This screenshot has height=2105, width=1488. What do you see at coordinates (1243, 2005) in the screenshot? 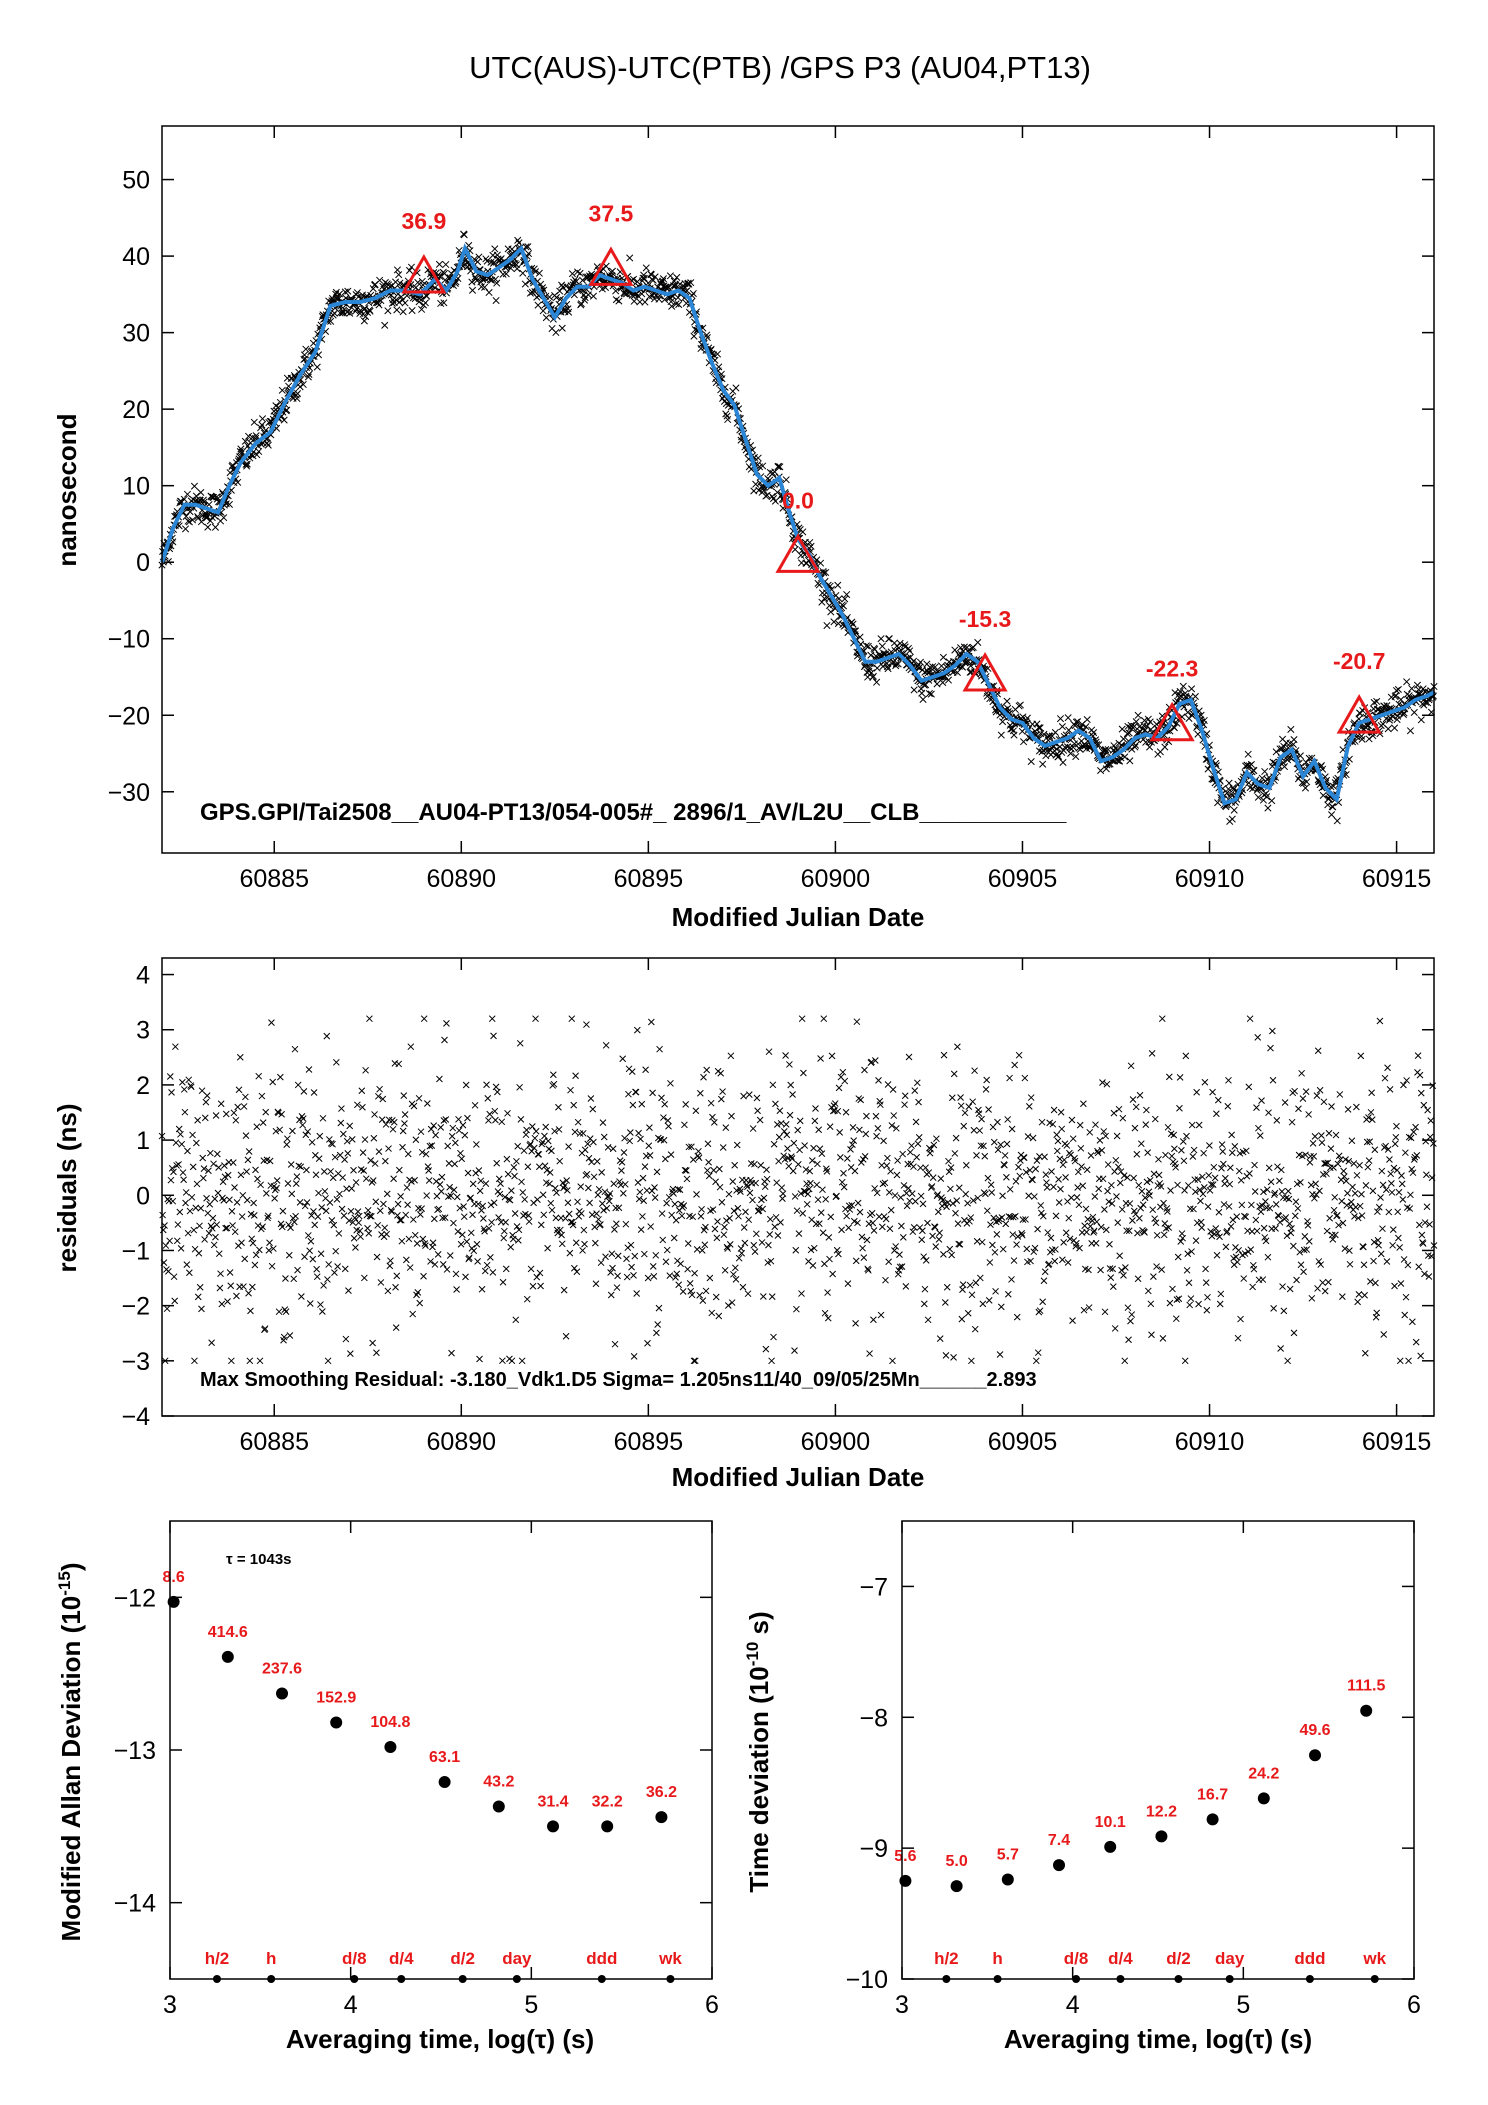
I see `tdev-x-tick-label: 5` at bounding box center [1243, 2005].